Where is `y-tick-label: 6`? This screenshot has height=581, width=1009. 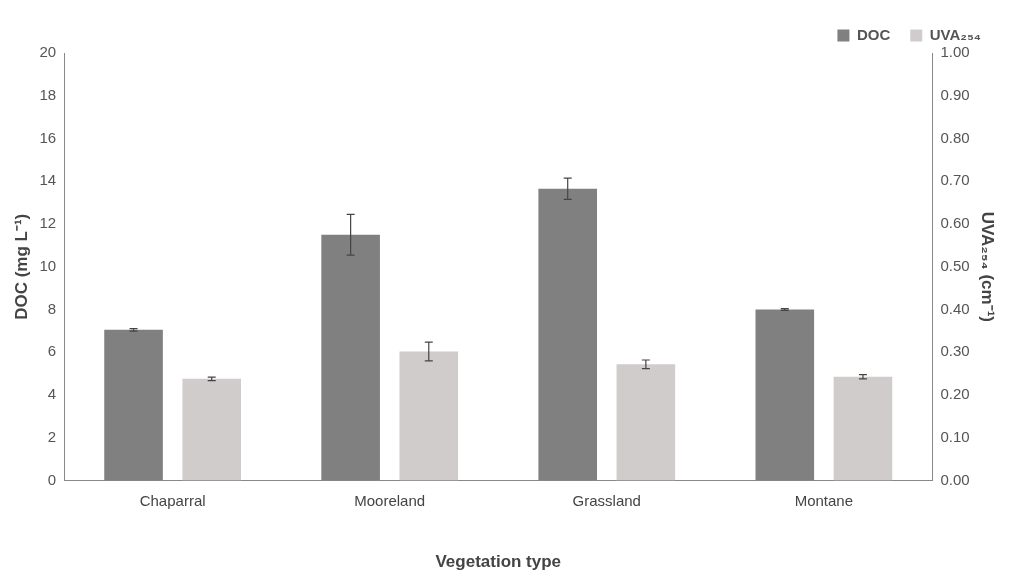 y-tick-label: 6 is located at coordinates (52, 351).